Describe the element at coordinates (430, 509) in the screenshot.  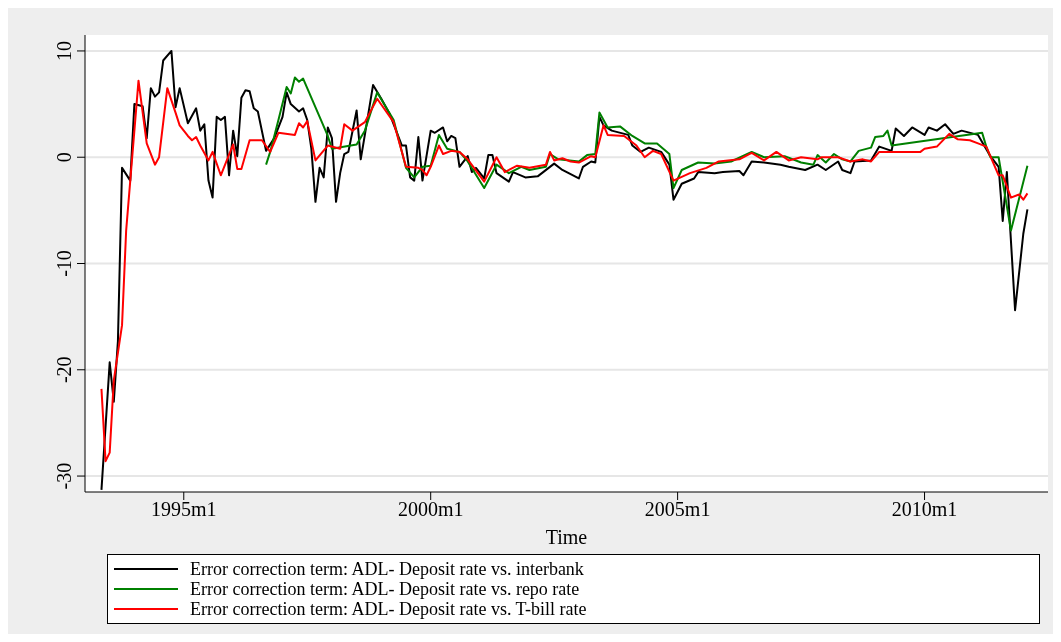
I see `x-tick-label: 2000m1` at that location.